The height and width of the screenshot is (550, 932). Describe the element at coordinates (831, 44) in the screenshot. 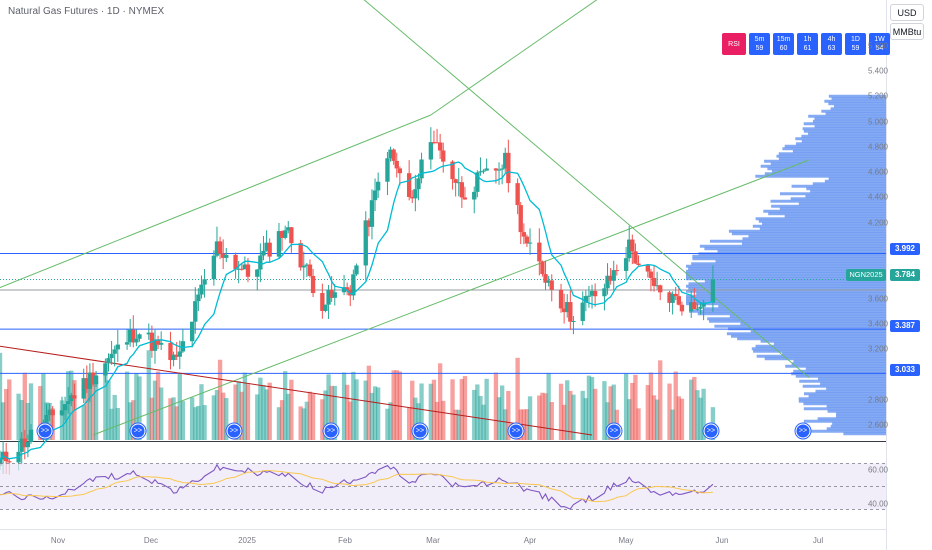

I see `tf-4h: 4h 63` at that location.